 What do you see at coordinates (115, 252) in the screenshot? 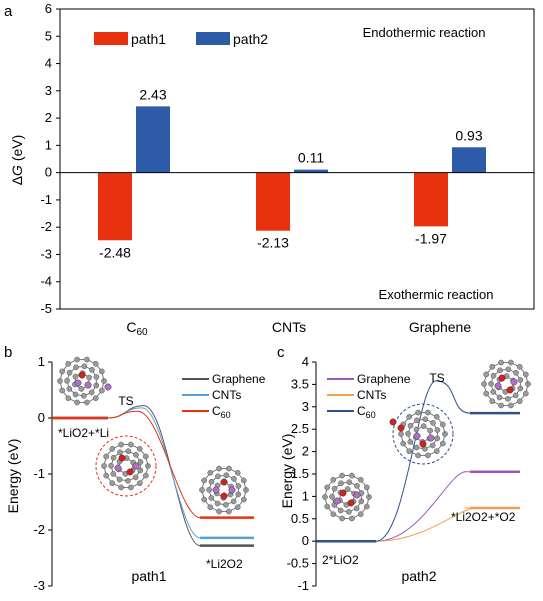
I see `data-label-path1-C60: -2.48` at bounding box center [115, 252].